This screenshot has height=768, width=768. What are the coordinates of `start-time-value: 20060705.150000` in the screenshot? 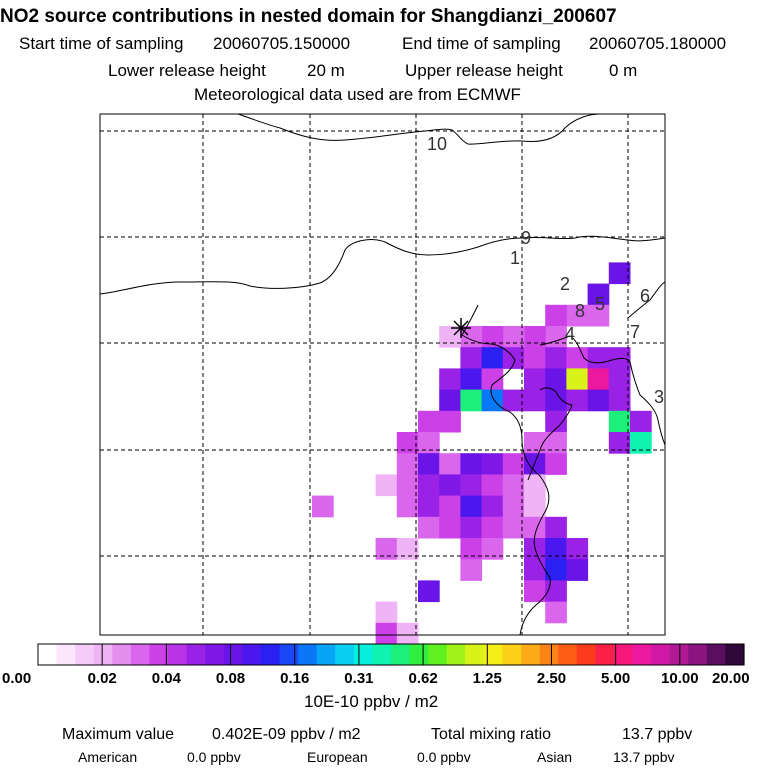 It's located at (282, 43).